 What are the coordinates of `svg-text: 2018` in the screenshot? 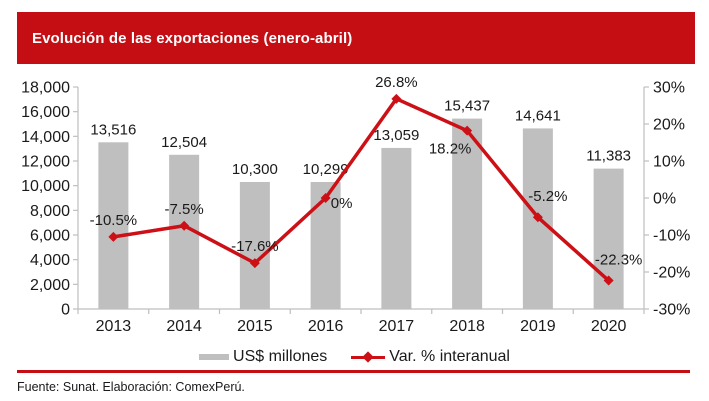 It's located at (467, 326).